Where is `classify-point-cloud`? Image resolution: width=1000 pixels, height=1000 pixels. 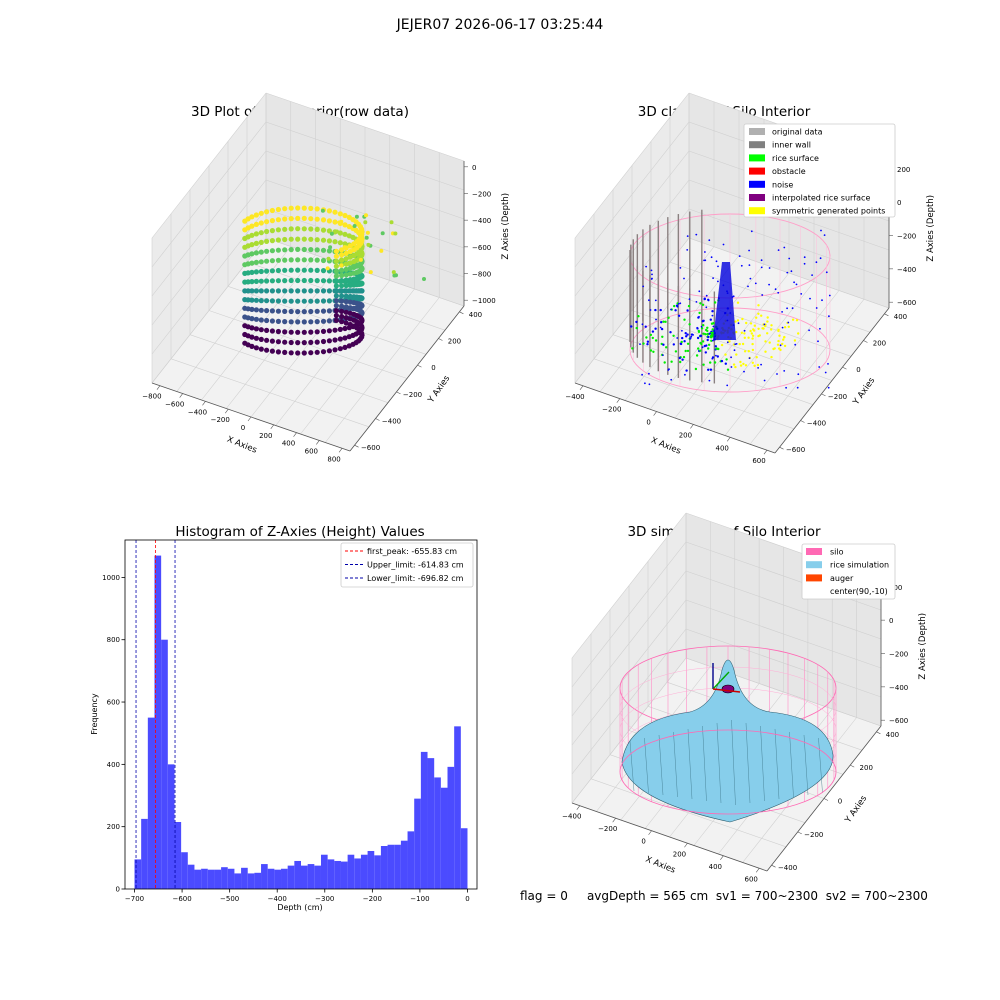
classify-point-cloud is located at coordinates (730, 301).